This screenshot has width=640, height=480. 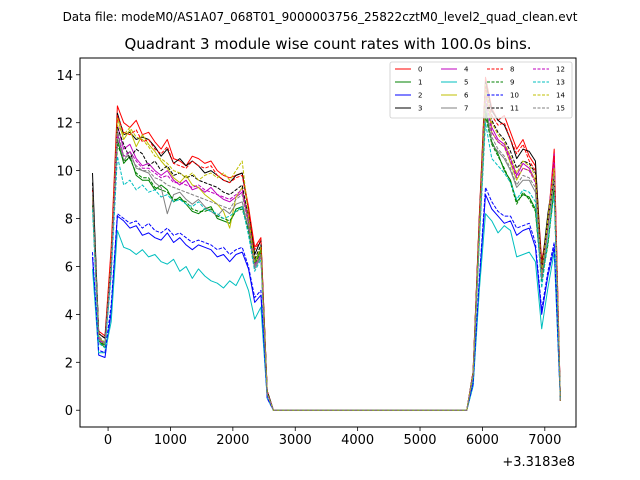 I want to click on y-tick-label: 12, so click(x=64, y=124).